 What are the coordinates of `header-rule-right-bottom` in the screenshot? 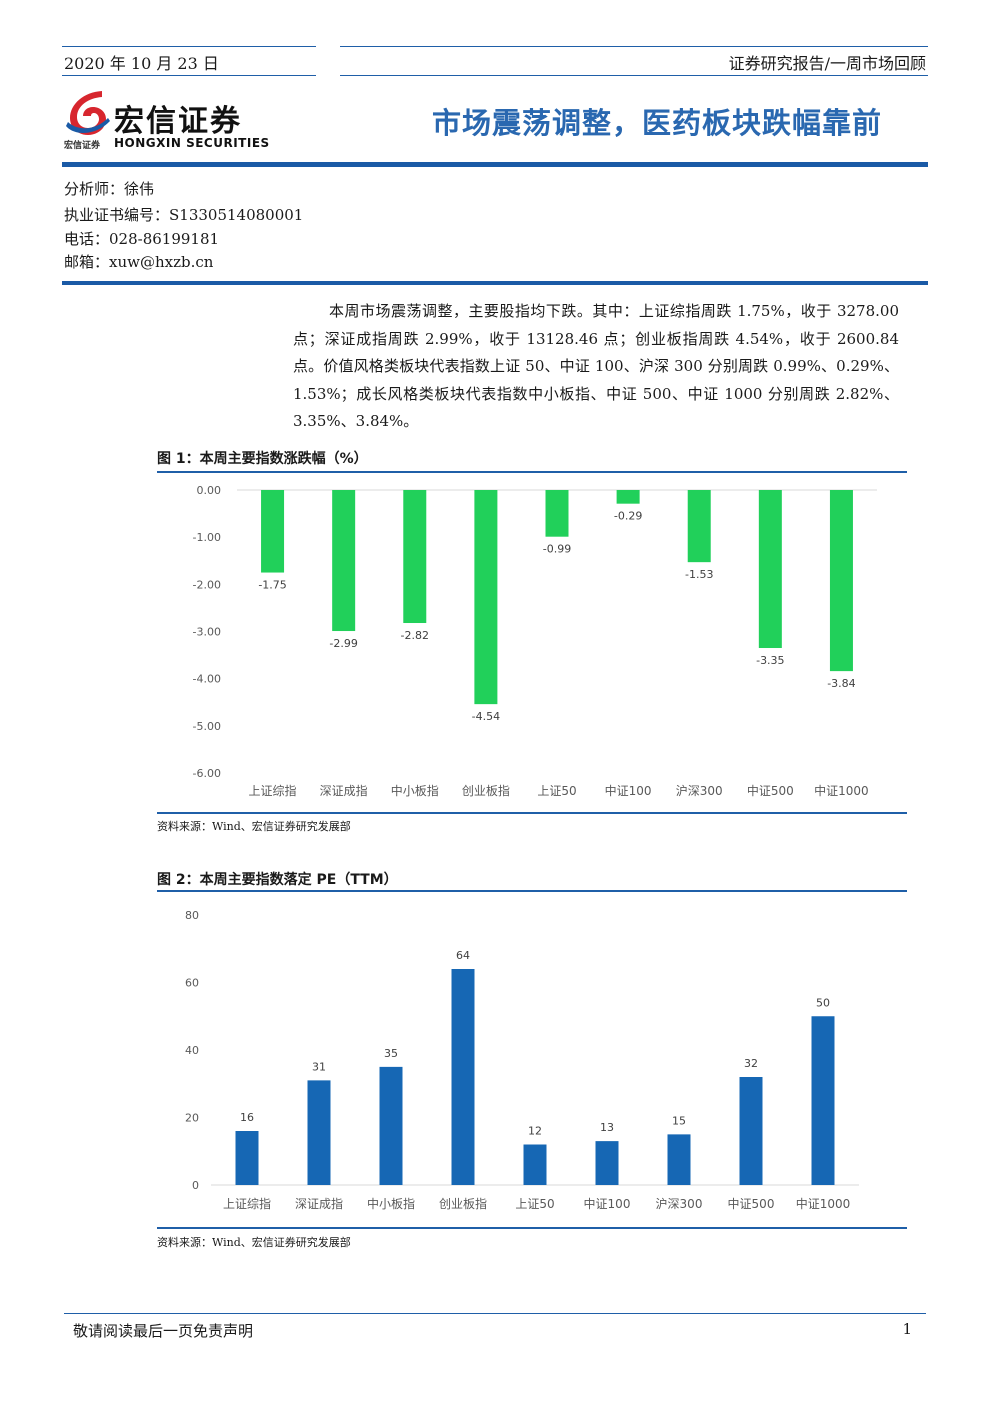 It's located at (634, 75).